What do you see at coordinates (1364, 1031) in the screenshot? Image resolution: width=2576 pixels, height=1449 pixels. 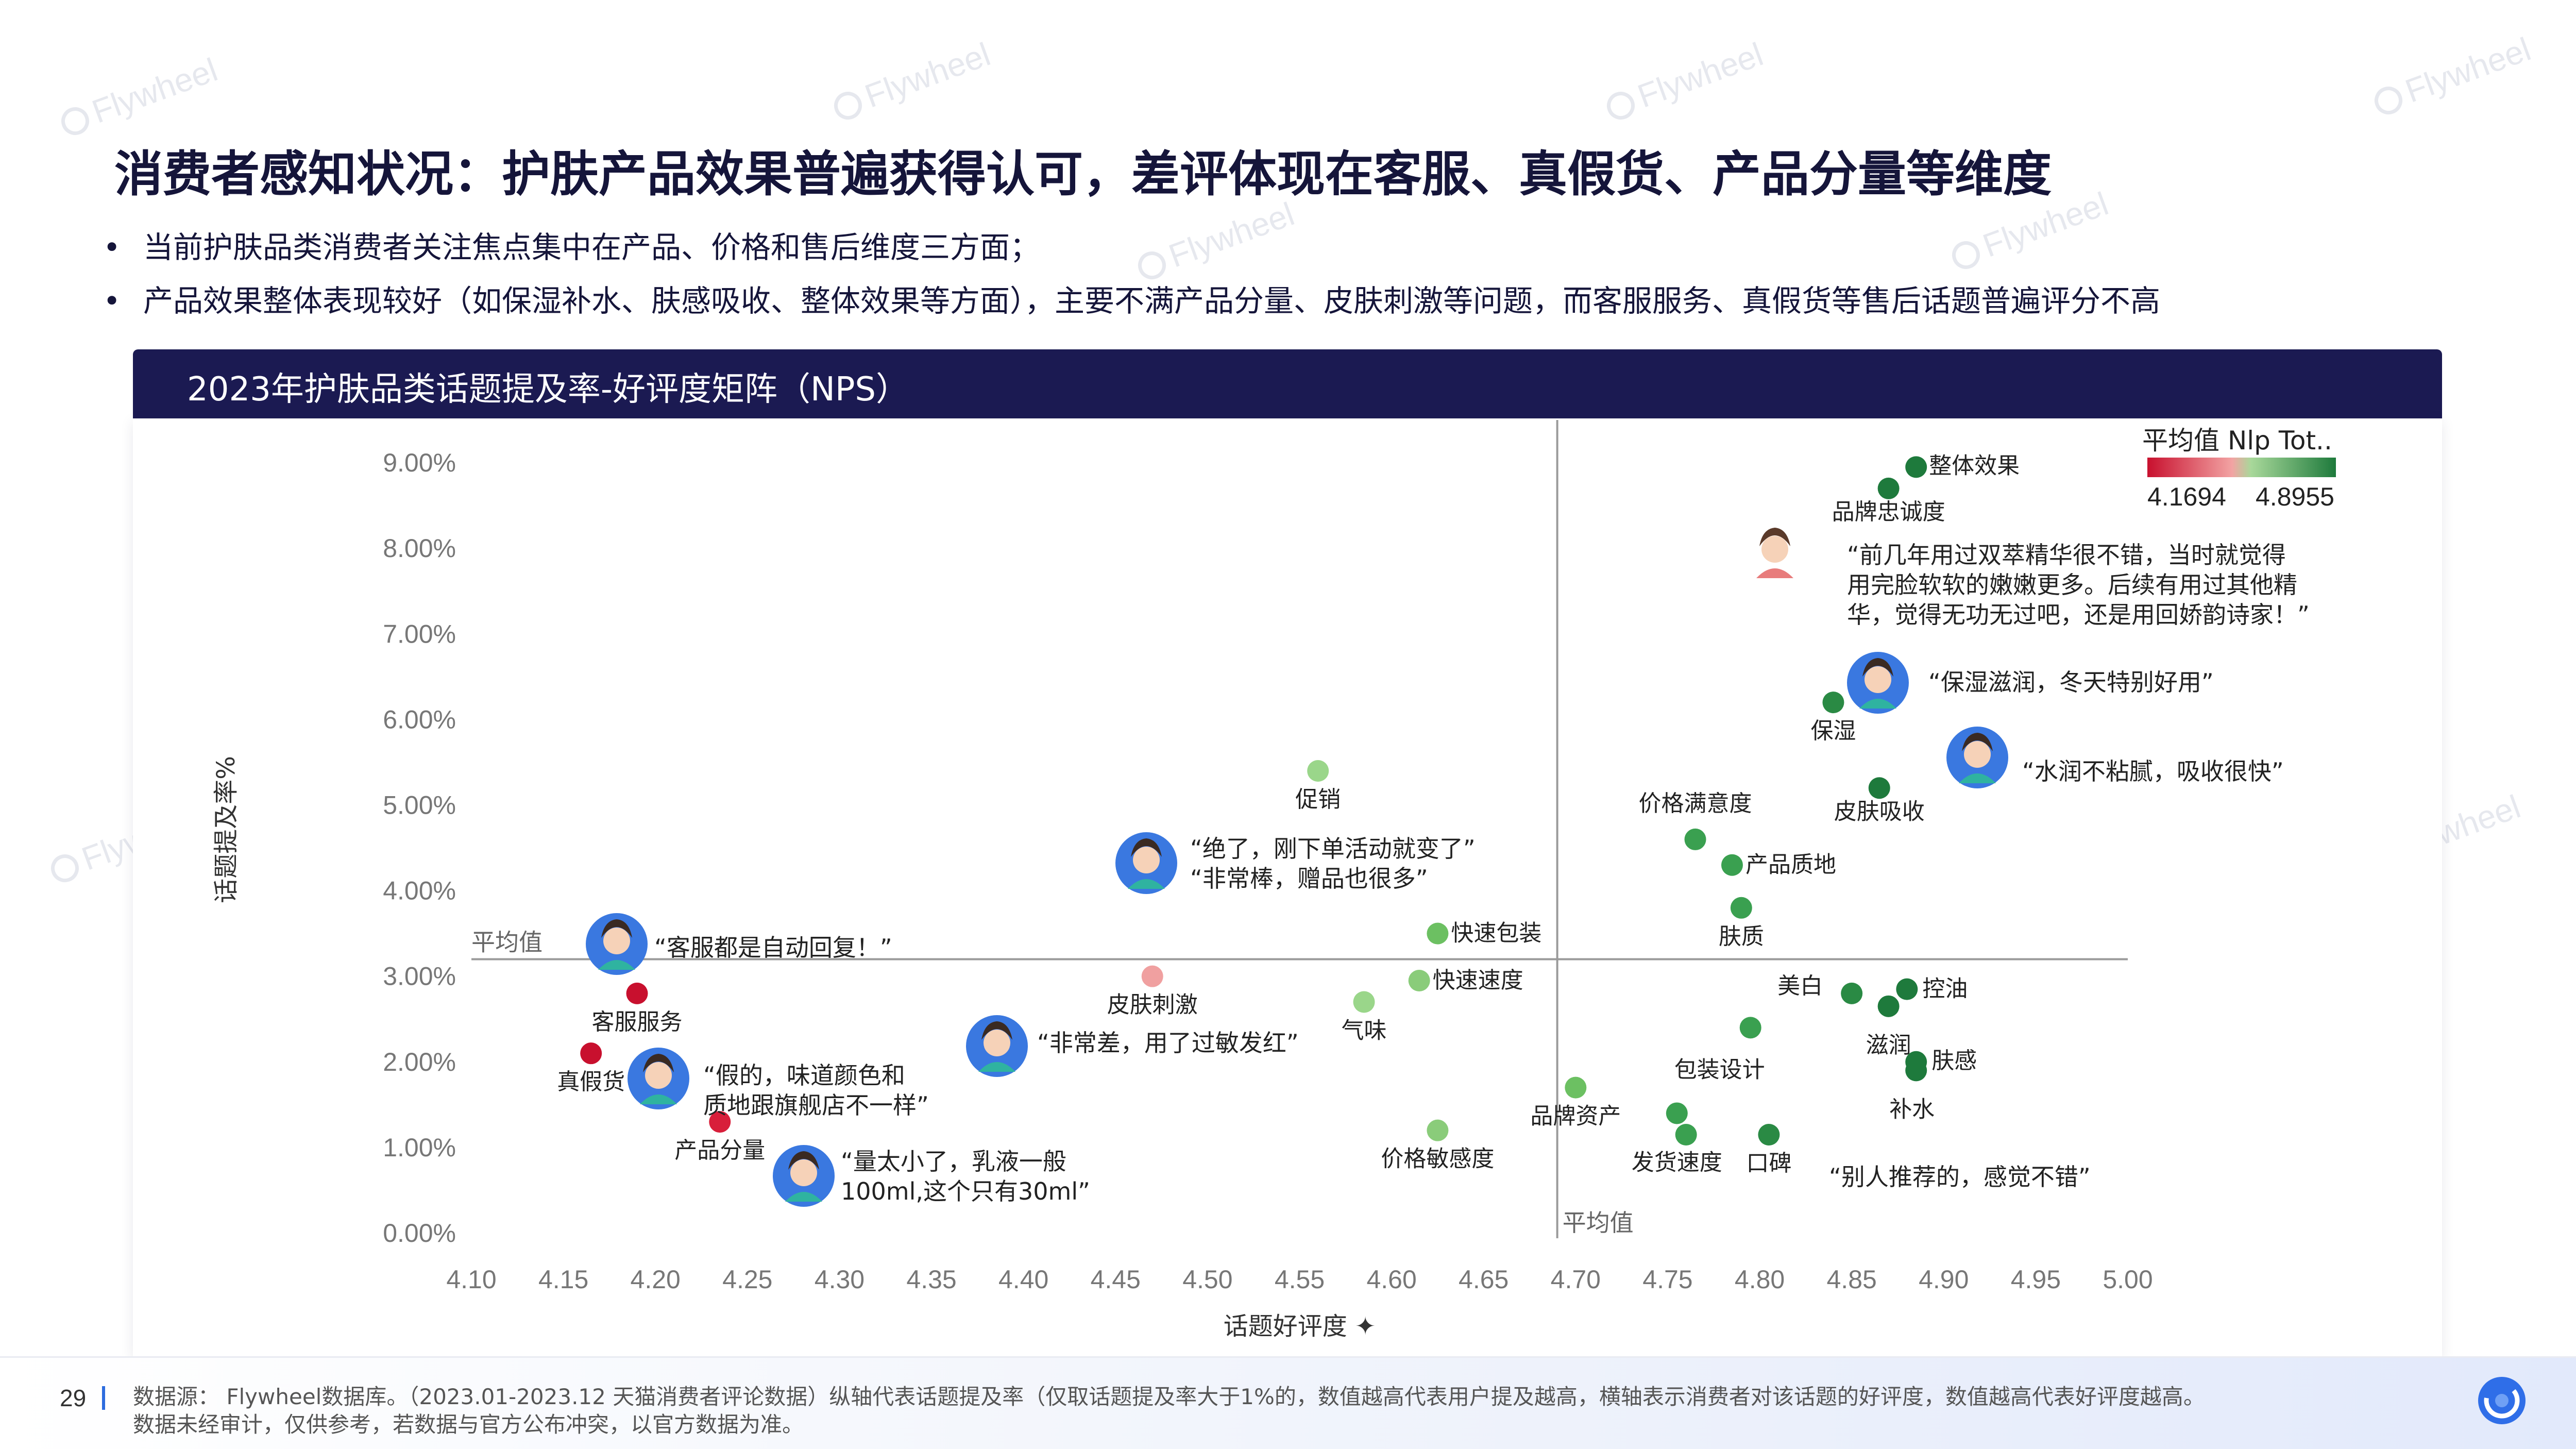 I see `point-label: 气味` at bounding box center [1364, 1031].